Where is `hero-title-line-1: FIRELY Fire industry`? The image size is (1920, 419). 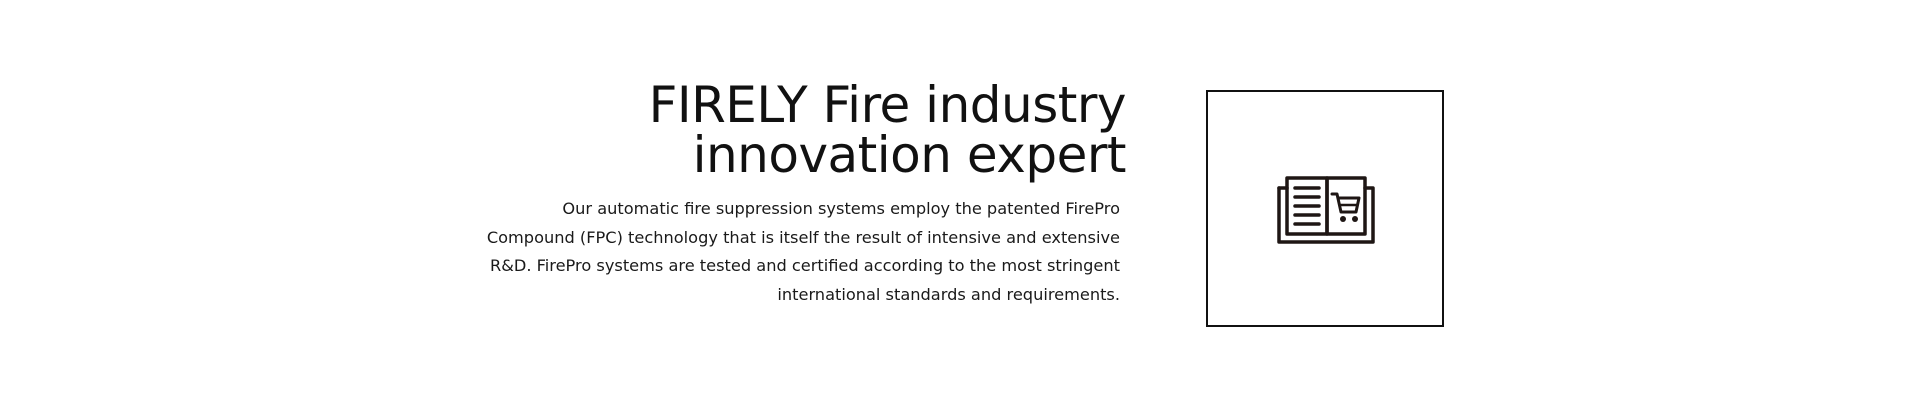
hero-title-line-1: FIRELY Fire industry is located at coordinates (806, 105).